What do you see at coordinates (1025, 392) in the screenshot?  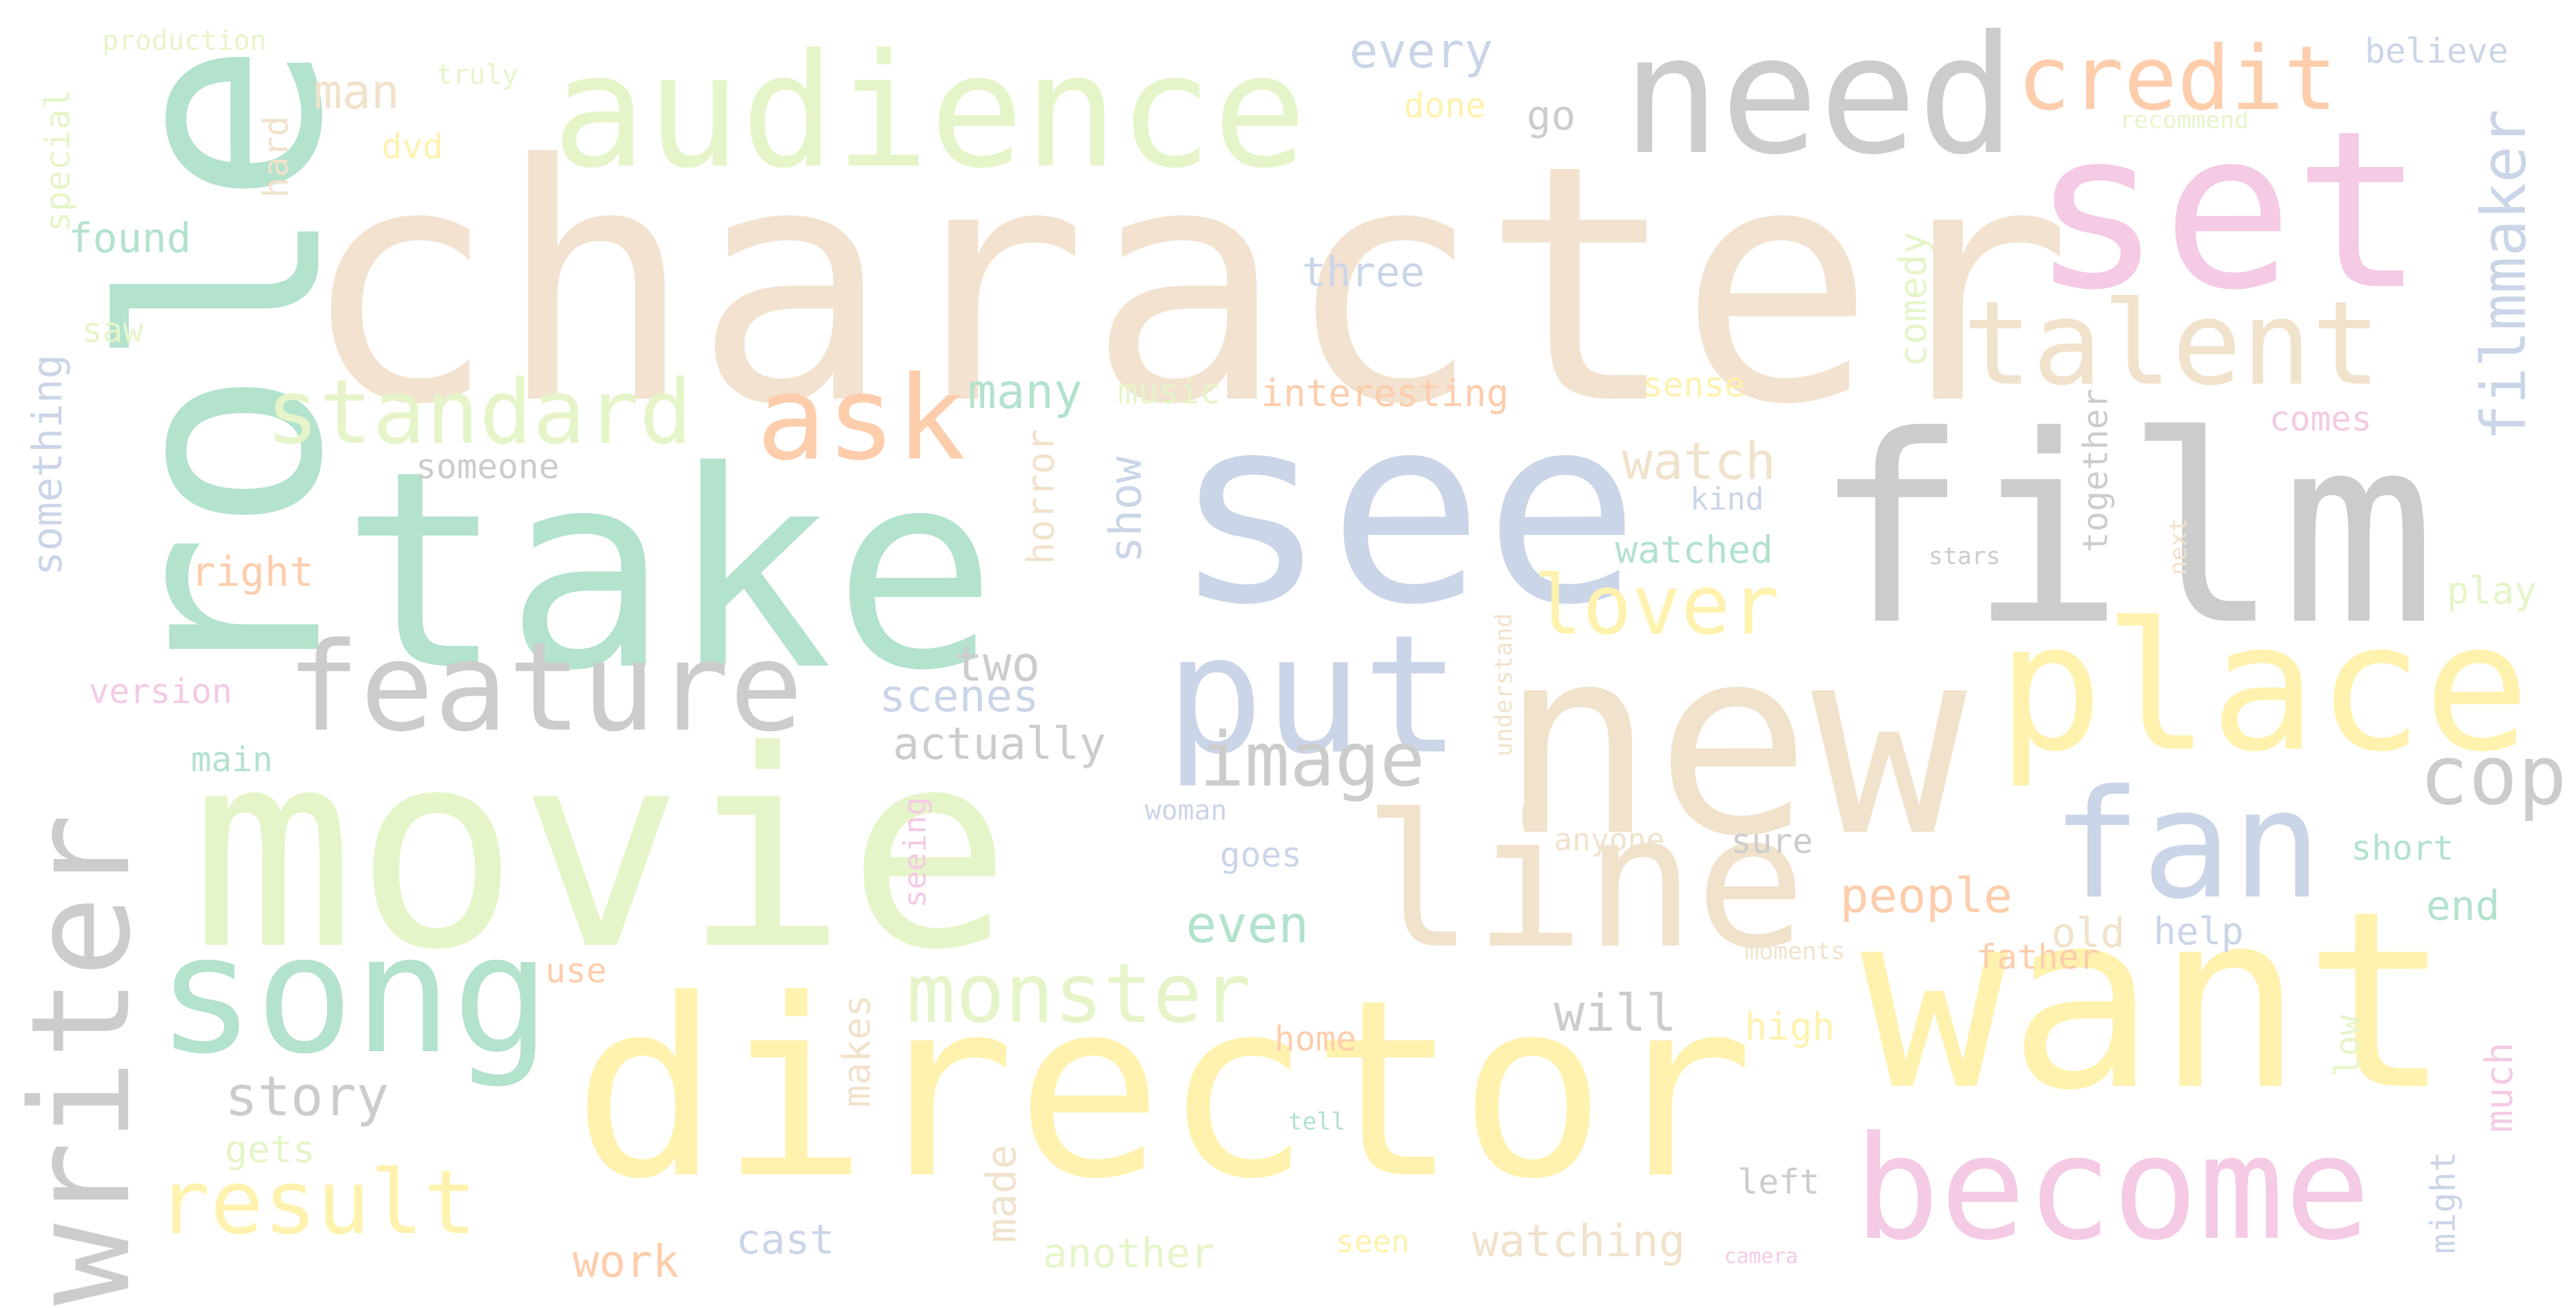 I see `word-many: many` at bounding box center [1025, 392].